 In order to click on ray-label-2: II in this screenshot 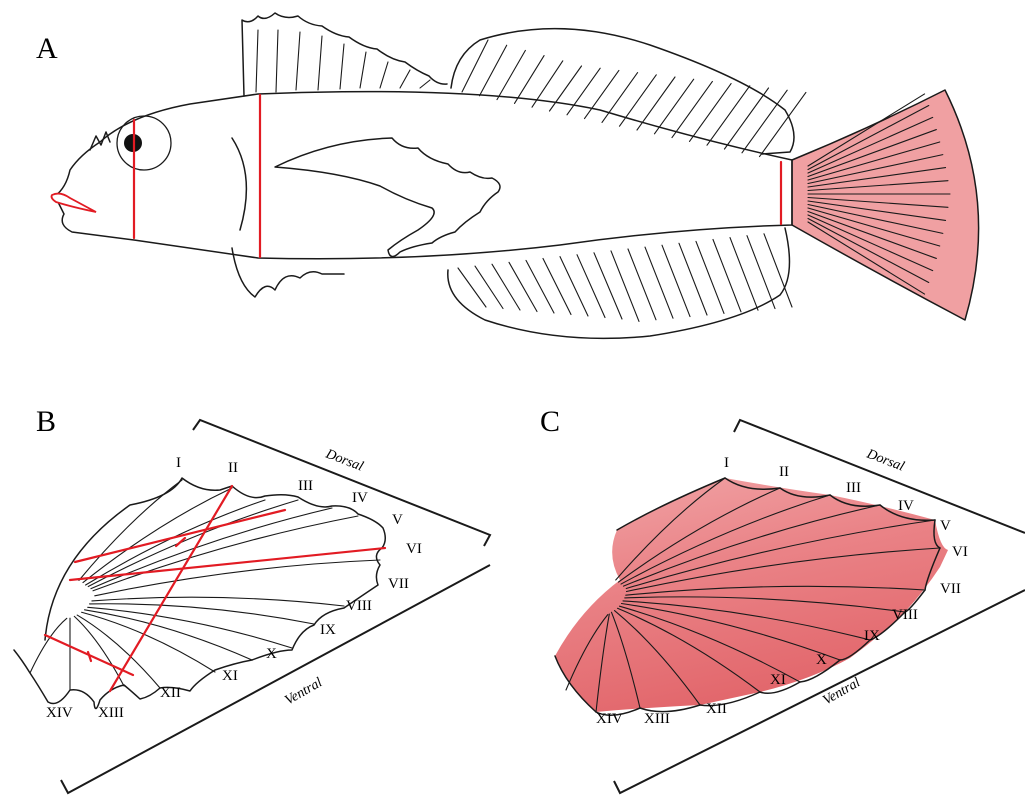, I will do `click(233, 468)`.